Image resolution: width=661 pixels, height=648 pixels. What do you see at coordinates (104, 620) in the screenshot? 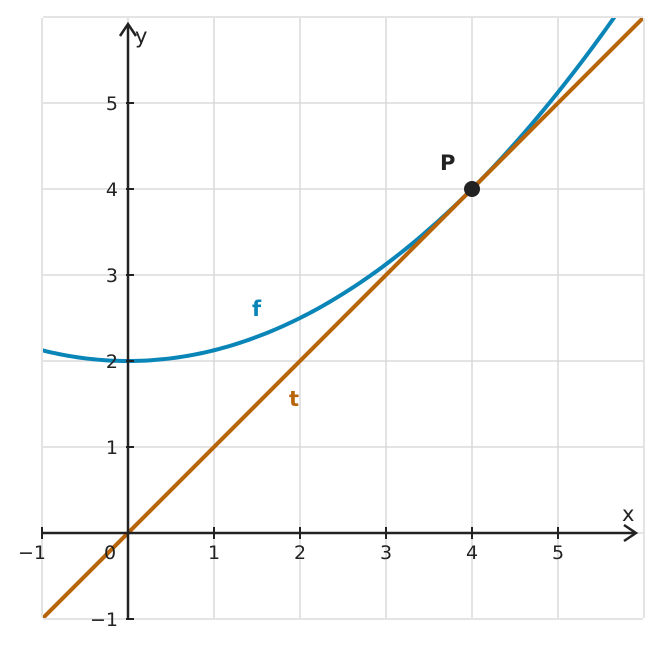
I see `y-tick-label: −1` at bounding box center [104, 620].